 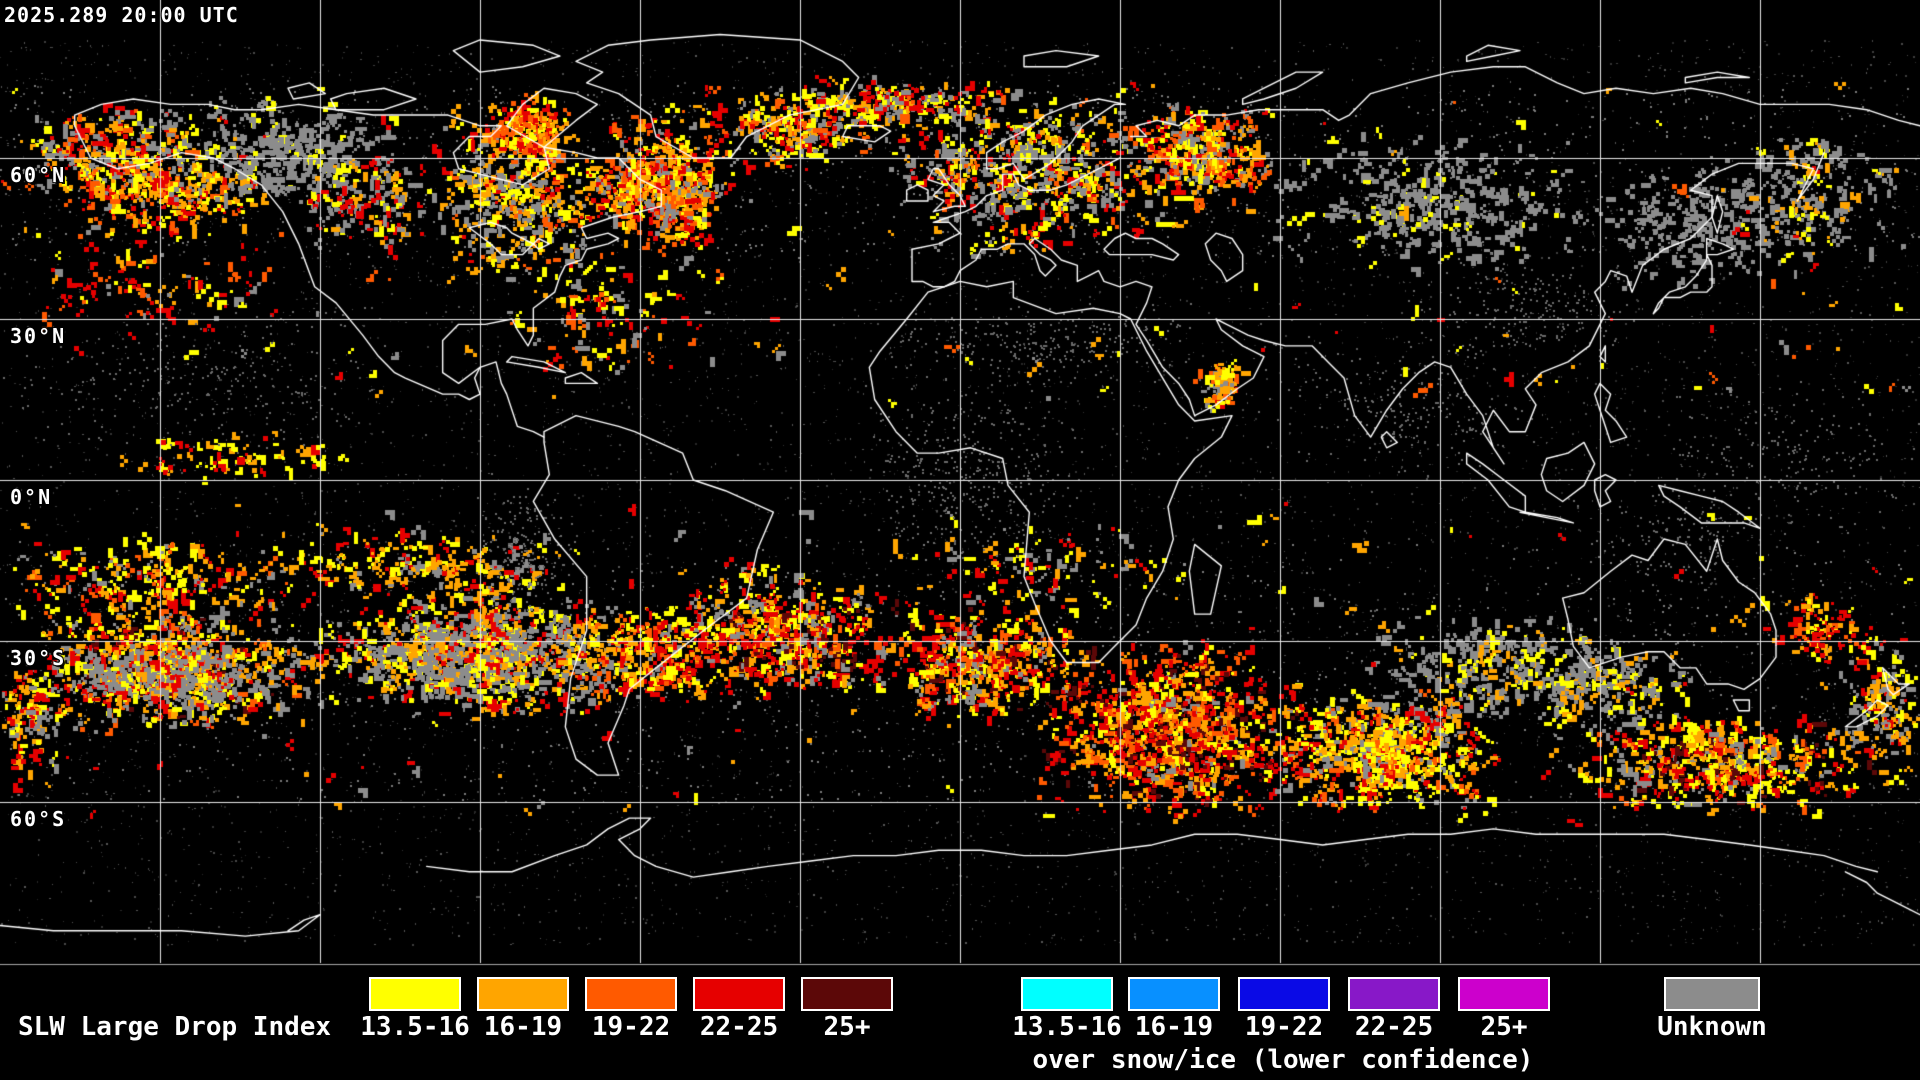 I want to click on slw-range-label: 13.5-16, so click(x=415, y=1027).